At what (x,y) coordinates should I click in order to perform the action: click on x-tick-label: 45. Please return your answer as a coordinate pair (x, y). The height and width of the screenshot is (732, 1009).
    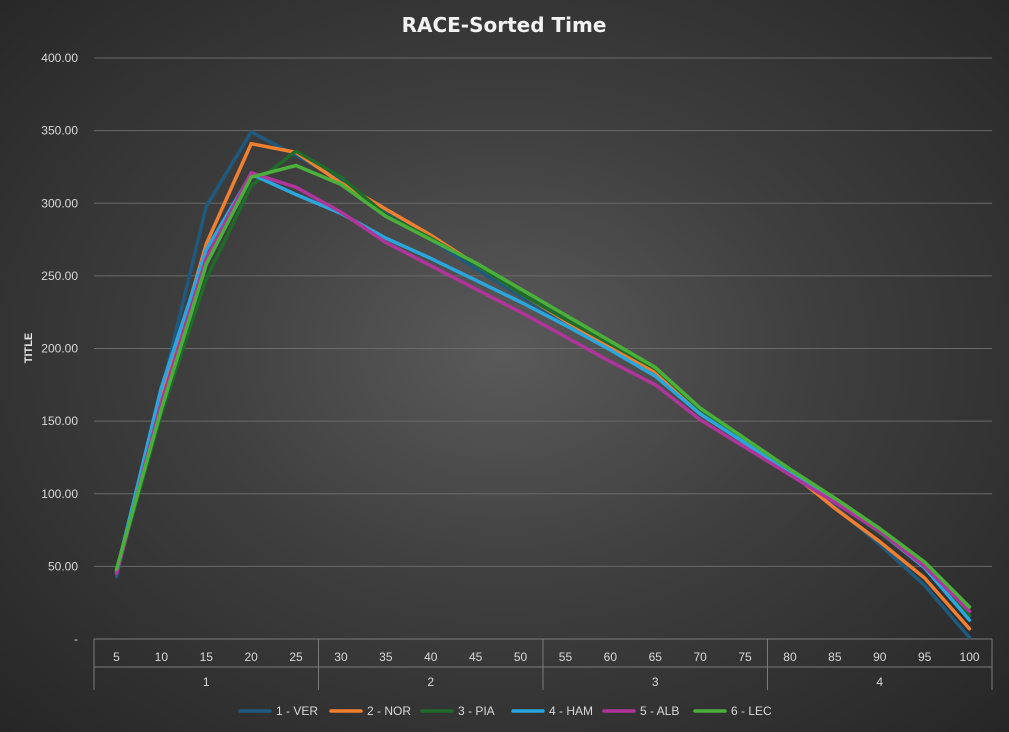
    Looking at the image, I should click on (476, 657).